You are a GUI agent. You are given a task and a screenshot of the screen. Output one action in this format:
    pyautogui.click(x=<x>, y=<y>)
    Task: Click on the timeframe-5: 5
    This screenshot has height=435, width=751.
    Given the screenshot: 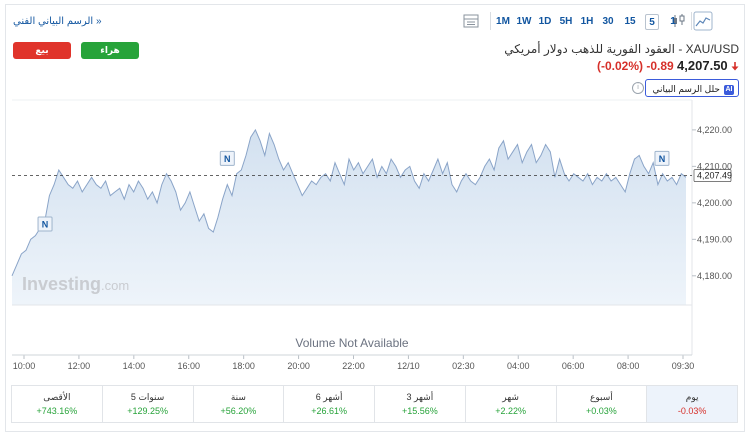 What is the action you would take?
    pyautogui.click(x=652, y=22)
    